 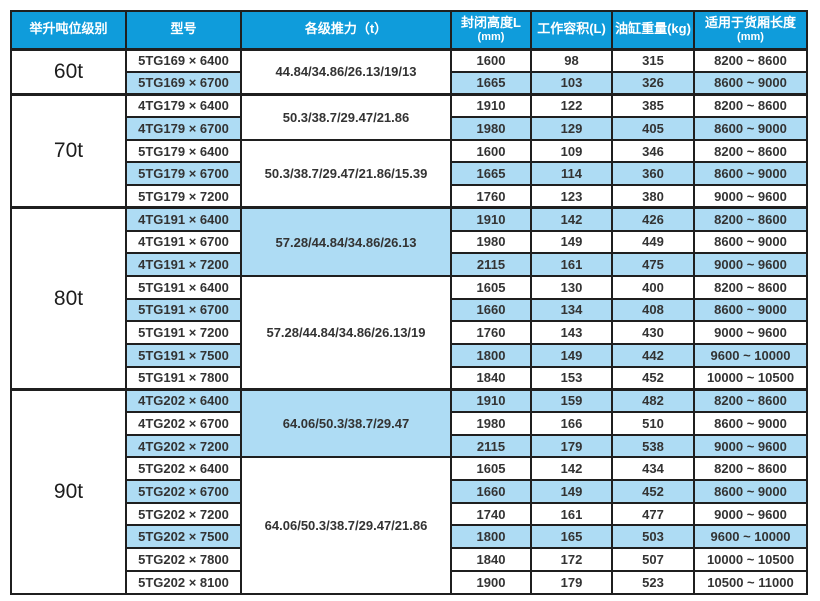 I want to click on column-header-thrust: 各级推力（t）, so click(x=346, y=30).